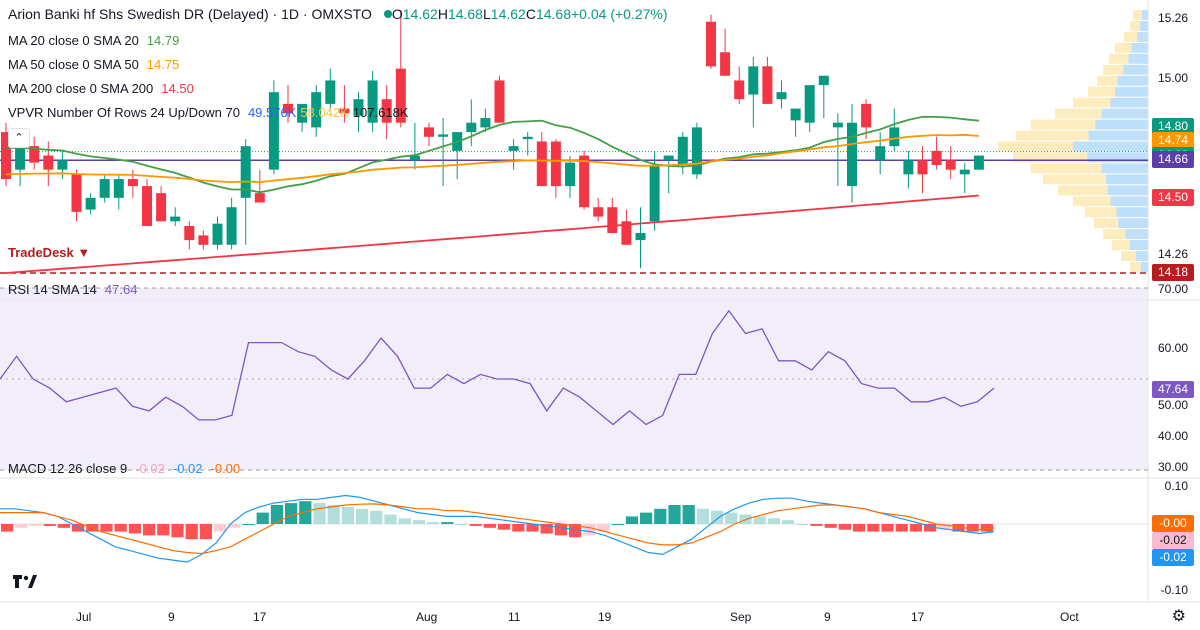 The width and height of the screenshot is (1200, 630). Describe the element at coordinates (121, 289) in the screenshot. I see `rsi-value: 47.64` at that location.